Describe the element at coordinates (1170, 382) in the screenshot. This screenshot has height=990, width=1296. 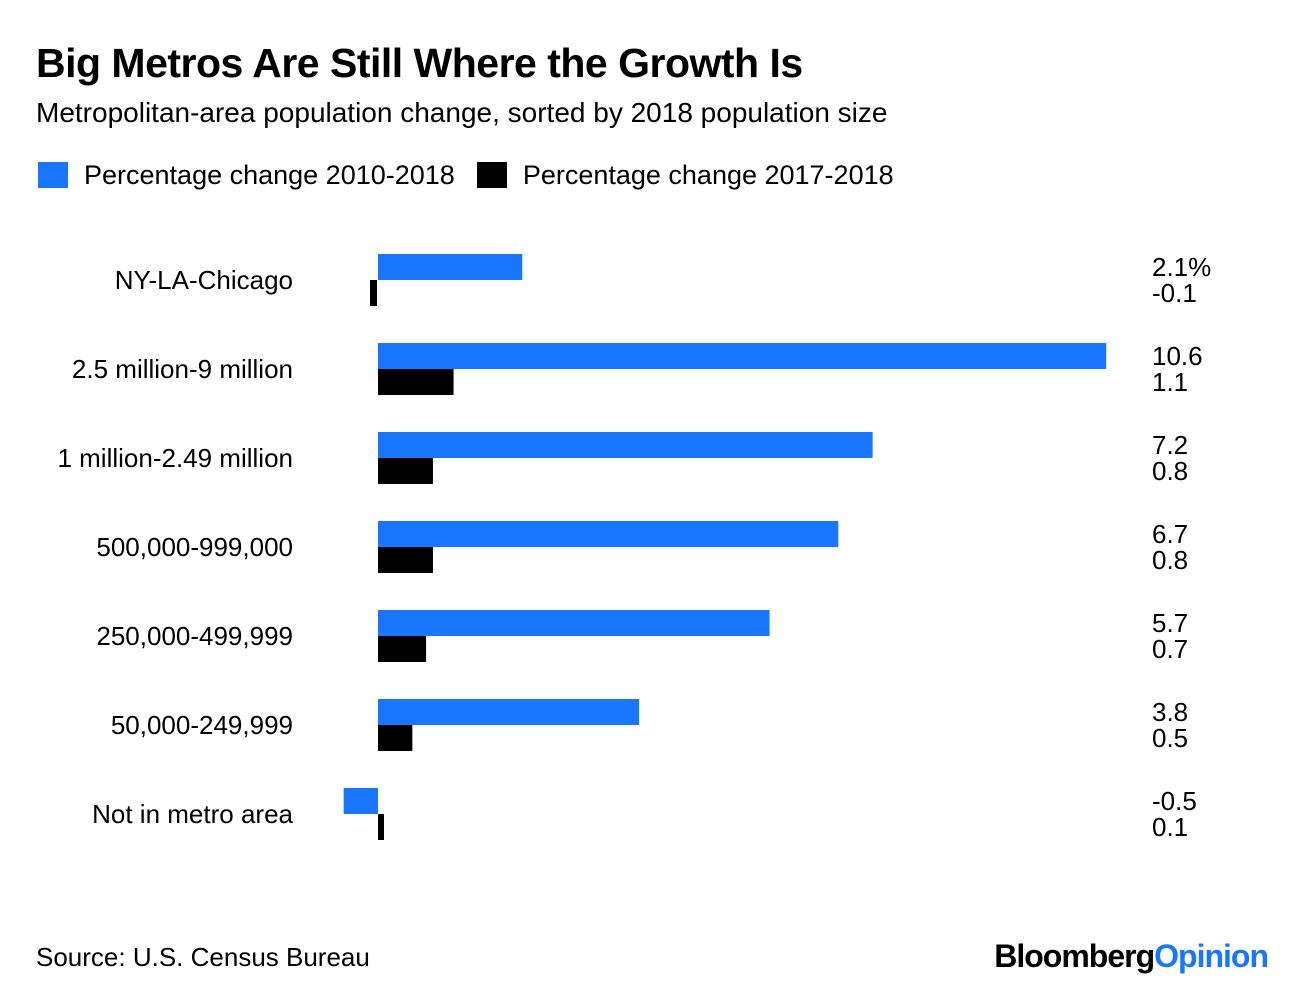
I see `value-label-2017-2018: 1.1` at that location.